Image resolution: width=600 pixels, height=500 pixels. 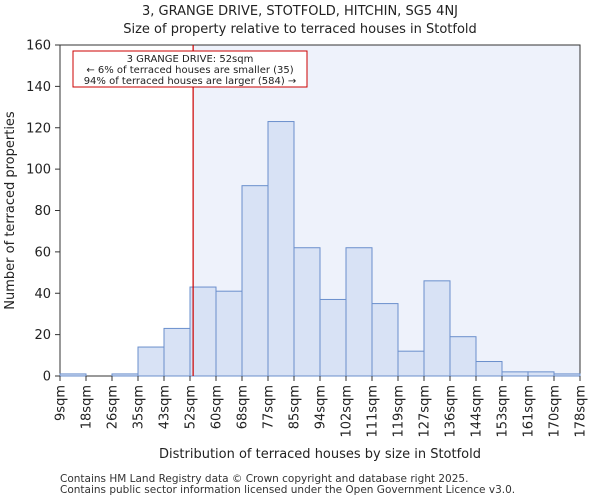 I want to click on x-tick-label: 153sqm, so click(x=503, y=411).